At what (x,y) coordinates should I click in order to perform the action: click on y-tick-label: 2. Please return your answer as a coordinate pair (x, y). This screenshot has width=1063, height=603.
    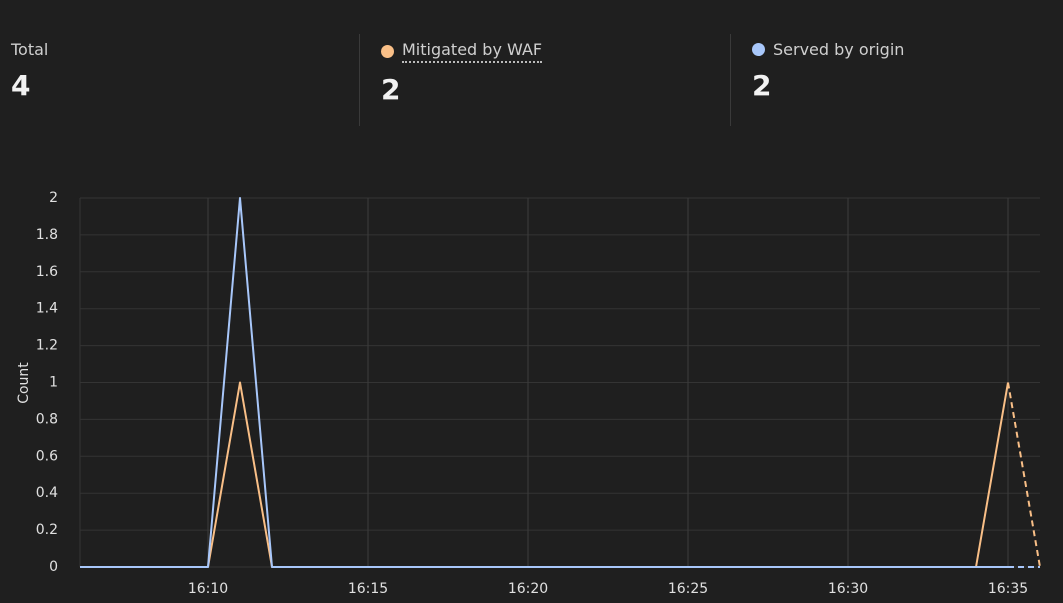
    Looking at the image, I should click on (53, 198).